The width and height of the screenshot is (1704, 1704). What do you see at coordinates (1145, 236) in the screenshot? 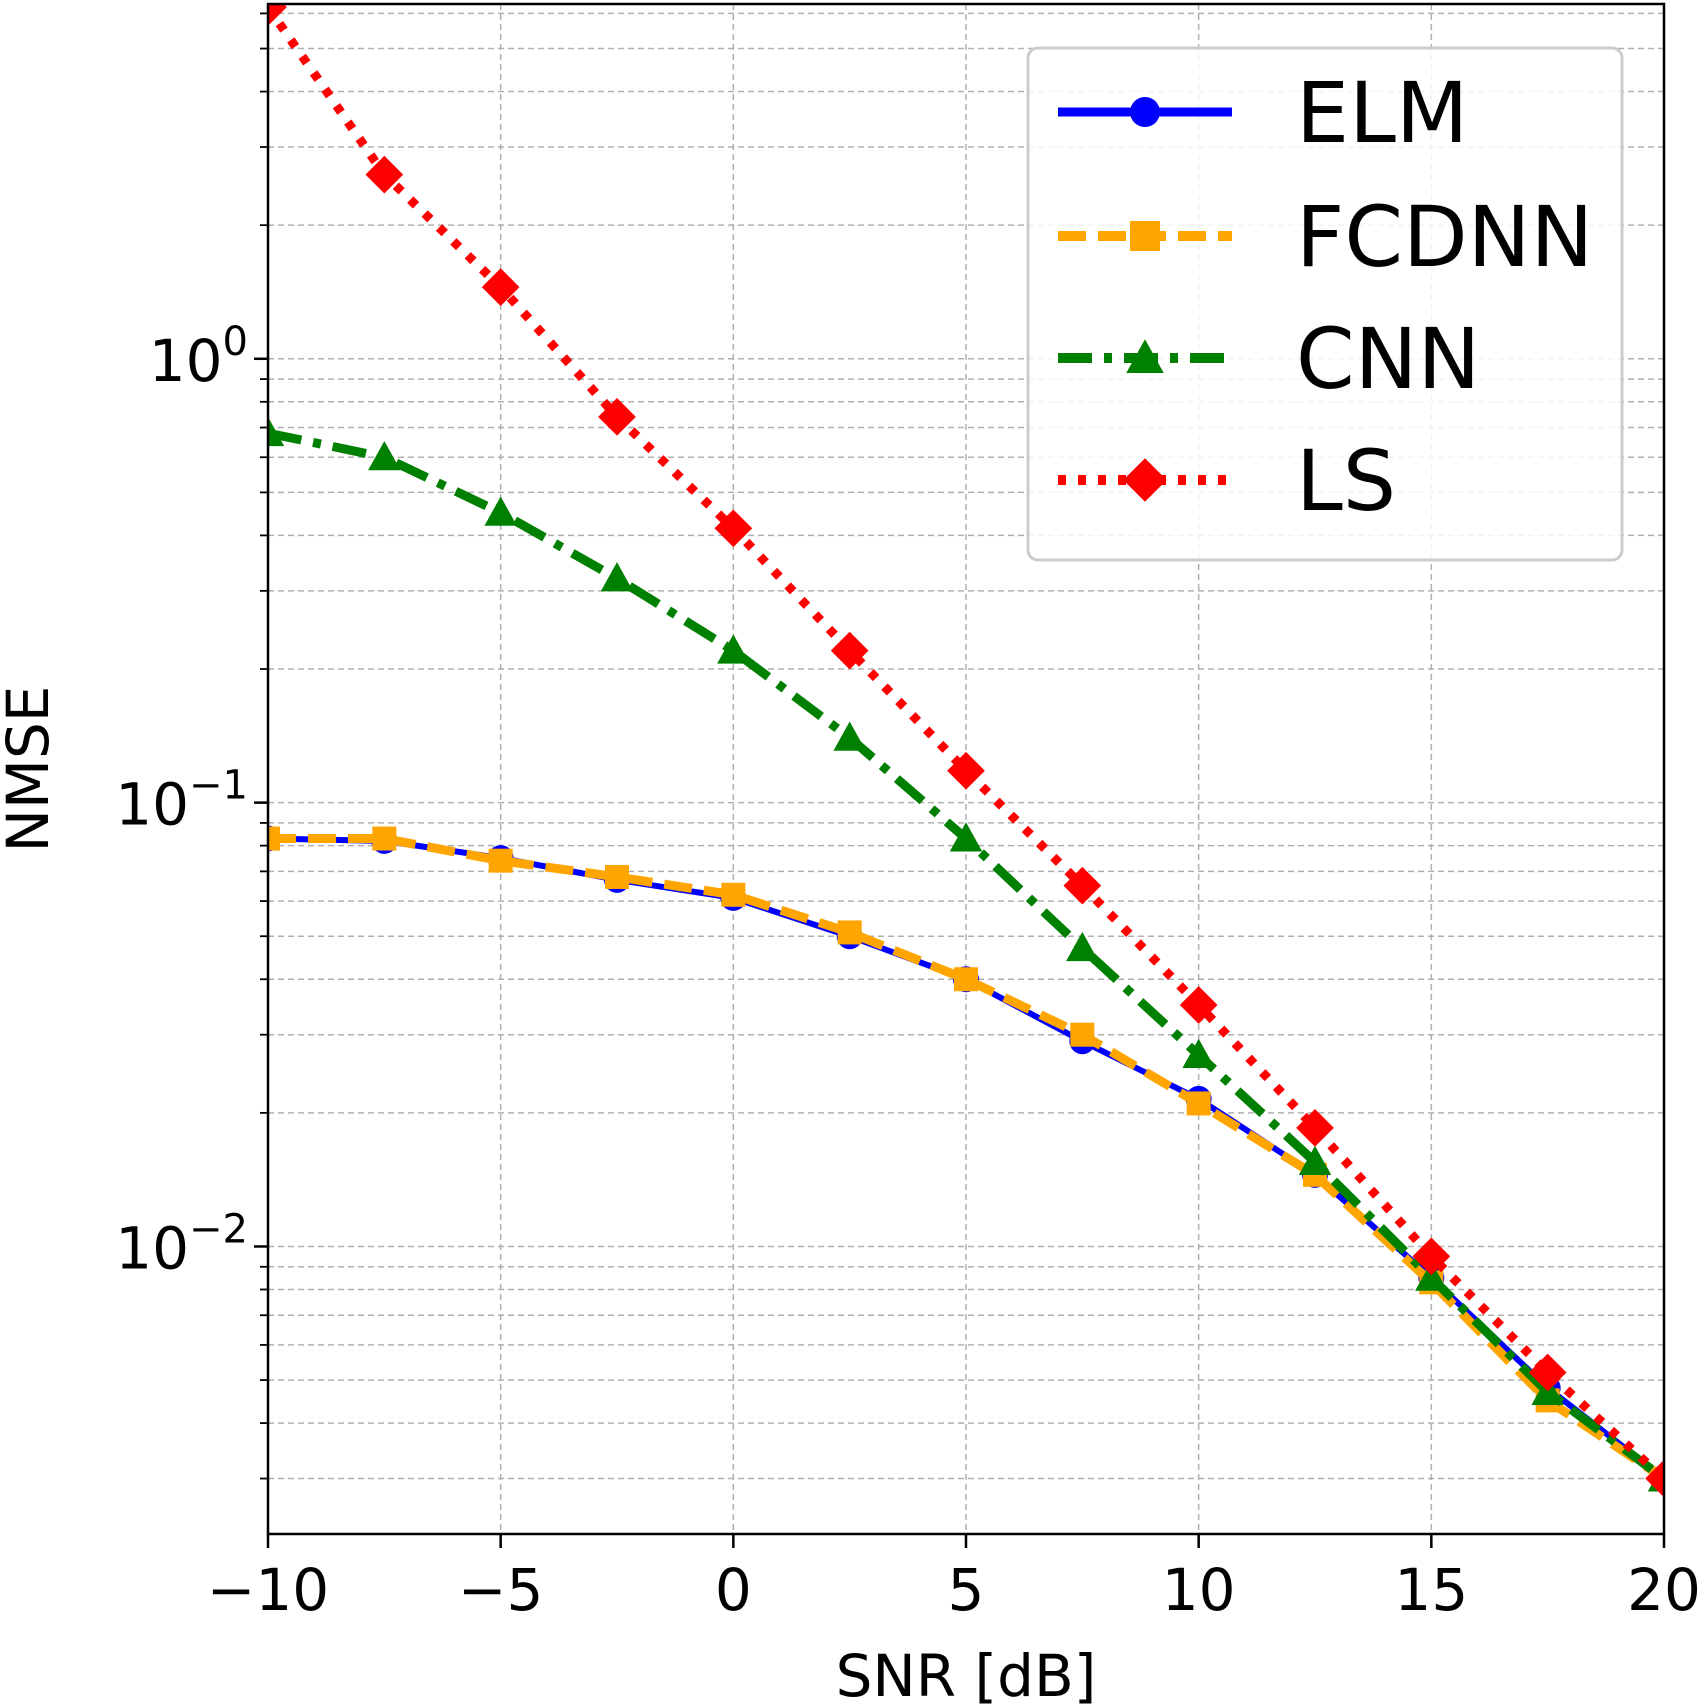
I see `legend-fcdnn-marker` at bounding box center [1145, 236].